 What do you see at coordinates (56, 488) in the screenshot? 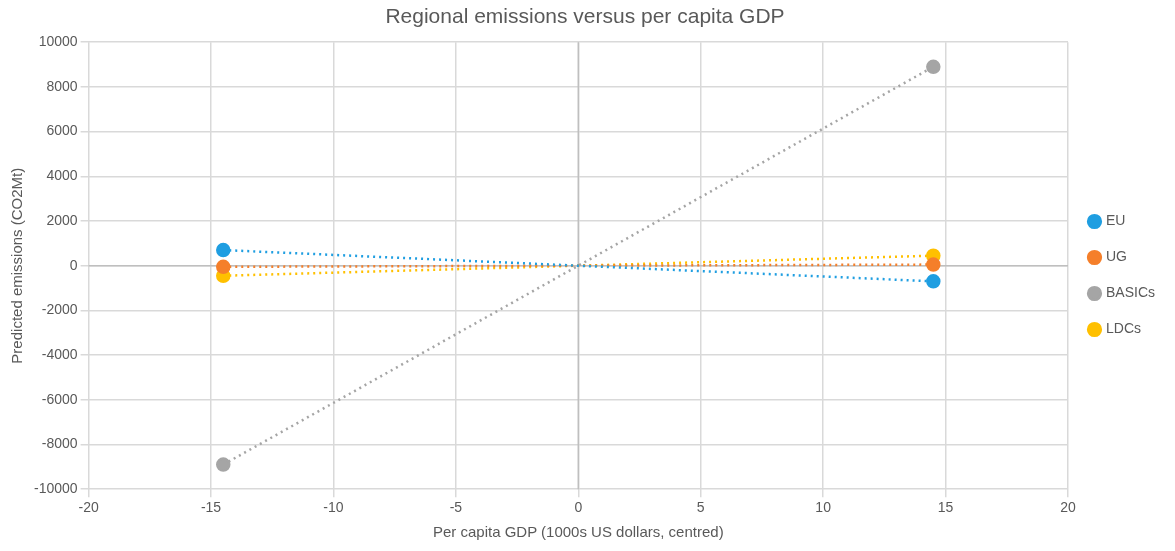
I see `y-tick-label: -10000` at bounding box center [56, 488].